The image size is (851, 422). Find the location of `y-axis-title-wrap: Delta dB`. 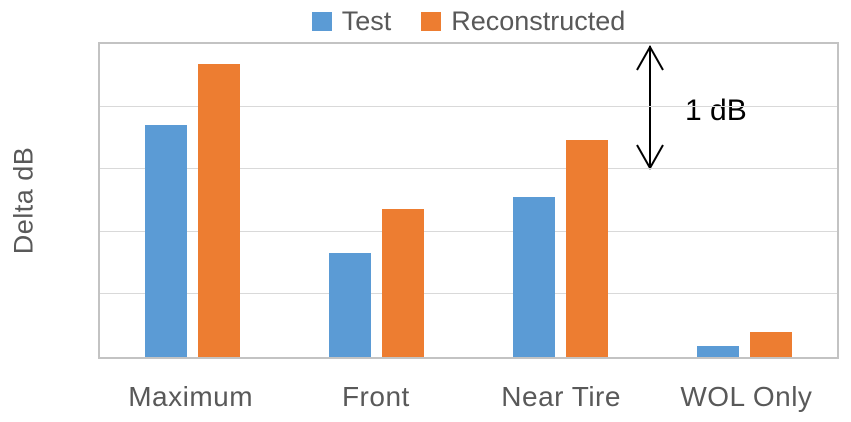

y-axis-title-wrap: Delta dB is located at coordinates (24, 200).